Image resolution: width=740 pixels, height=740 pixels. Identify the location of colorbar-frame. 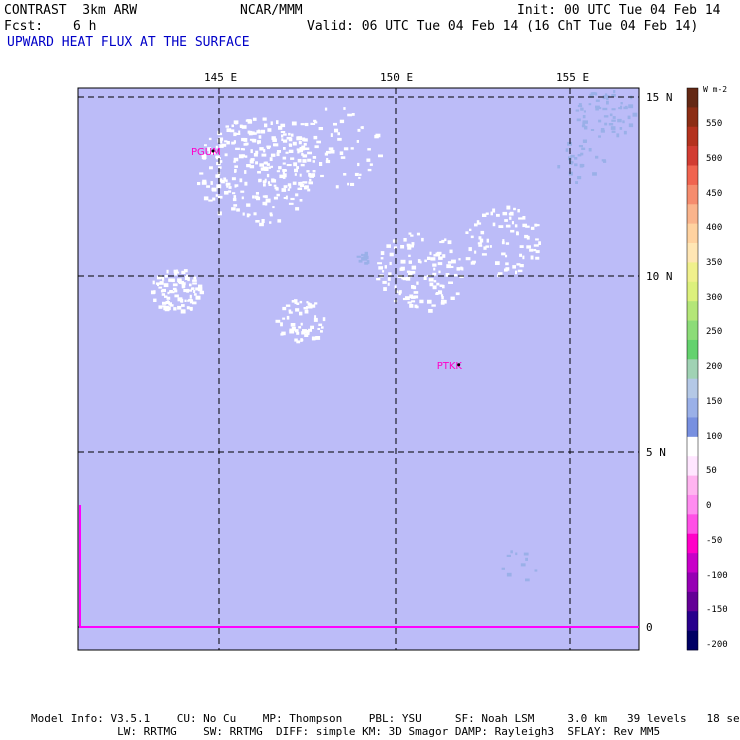
(692, 369).